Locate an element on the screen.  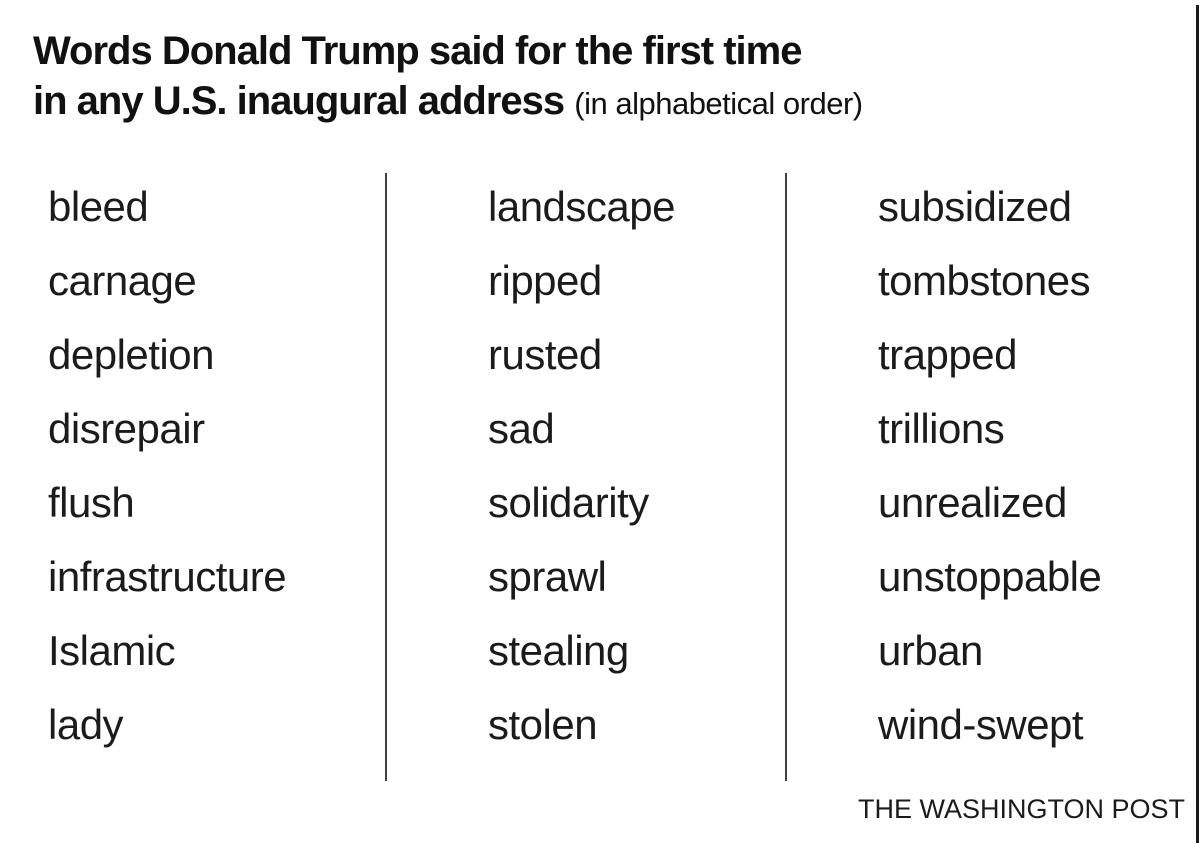
word-item: carnage is located at coordinates (122, 280).